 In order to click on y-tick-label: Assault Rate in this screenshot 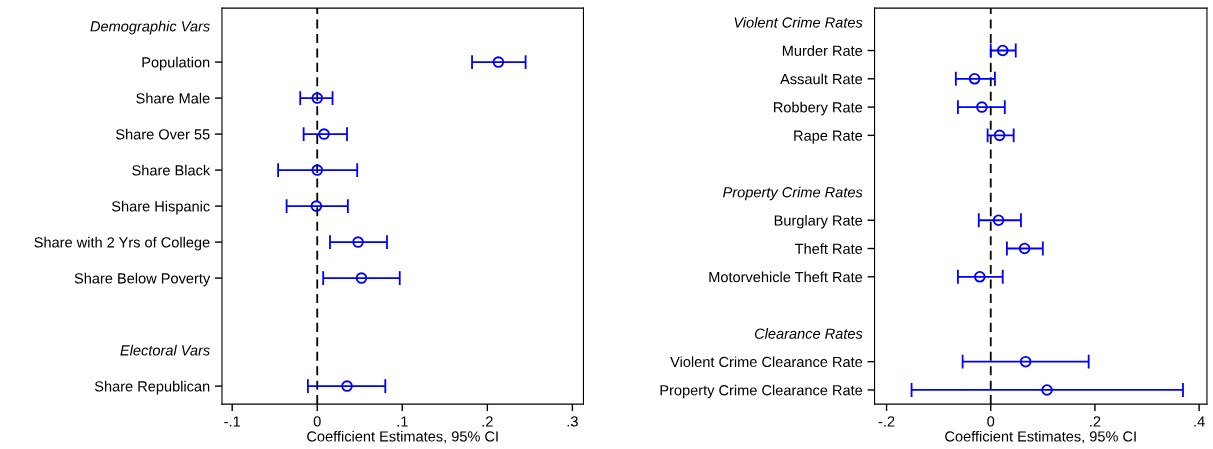, I will do `click(821, 79)`.